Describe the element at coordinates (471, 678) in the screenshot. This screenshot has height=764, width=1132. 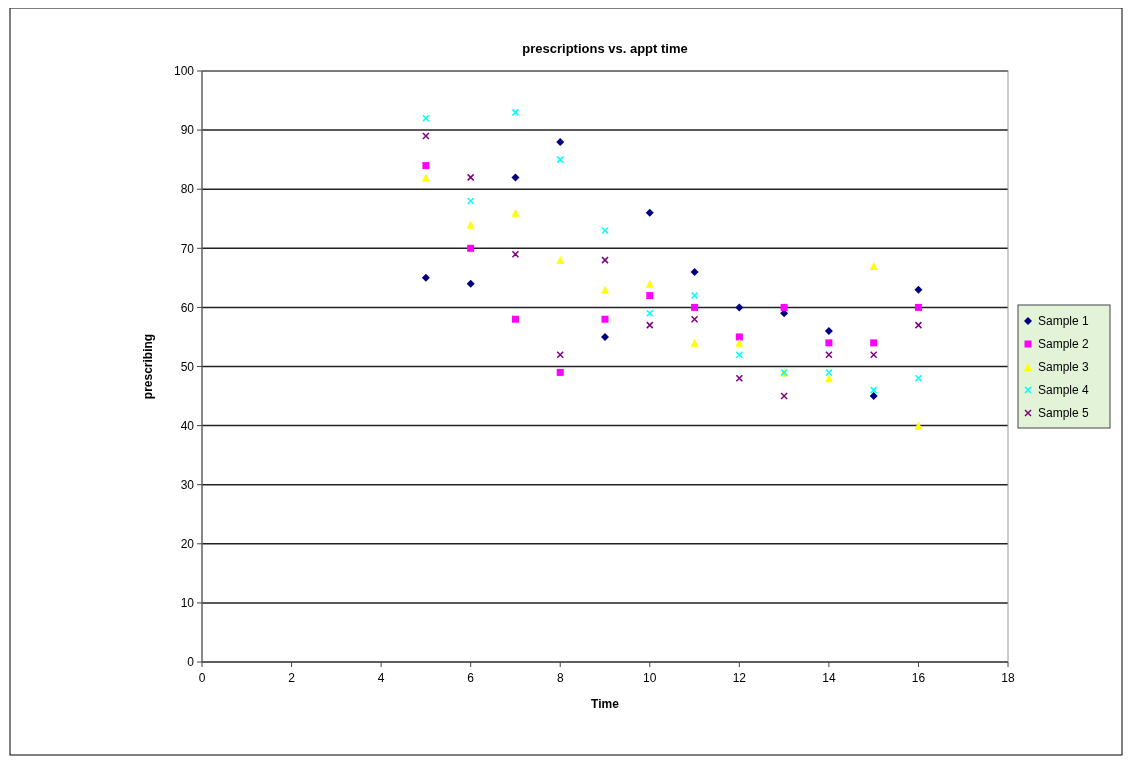
I see `x-tick-label: 6` at that location.